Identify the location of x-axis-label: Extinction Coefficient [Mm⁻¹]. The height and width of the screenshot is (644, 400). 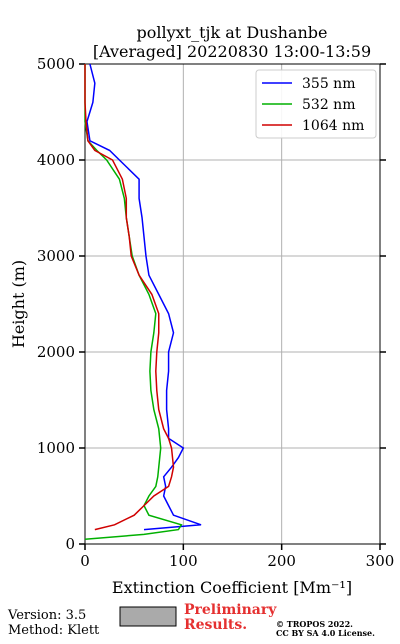
(232, 587).